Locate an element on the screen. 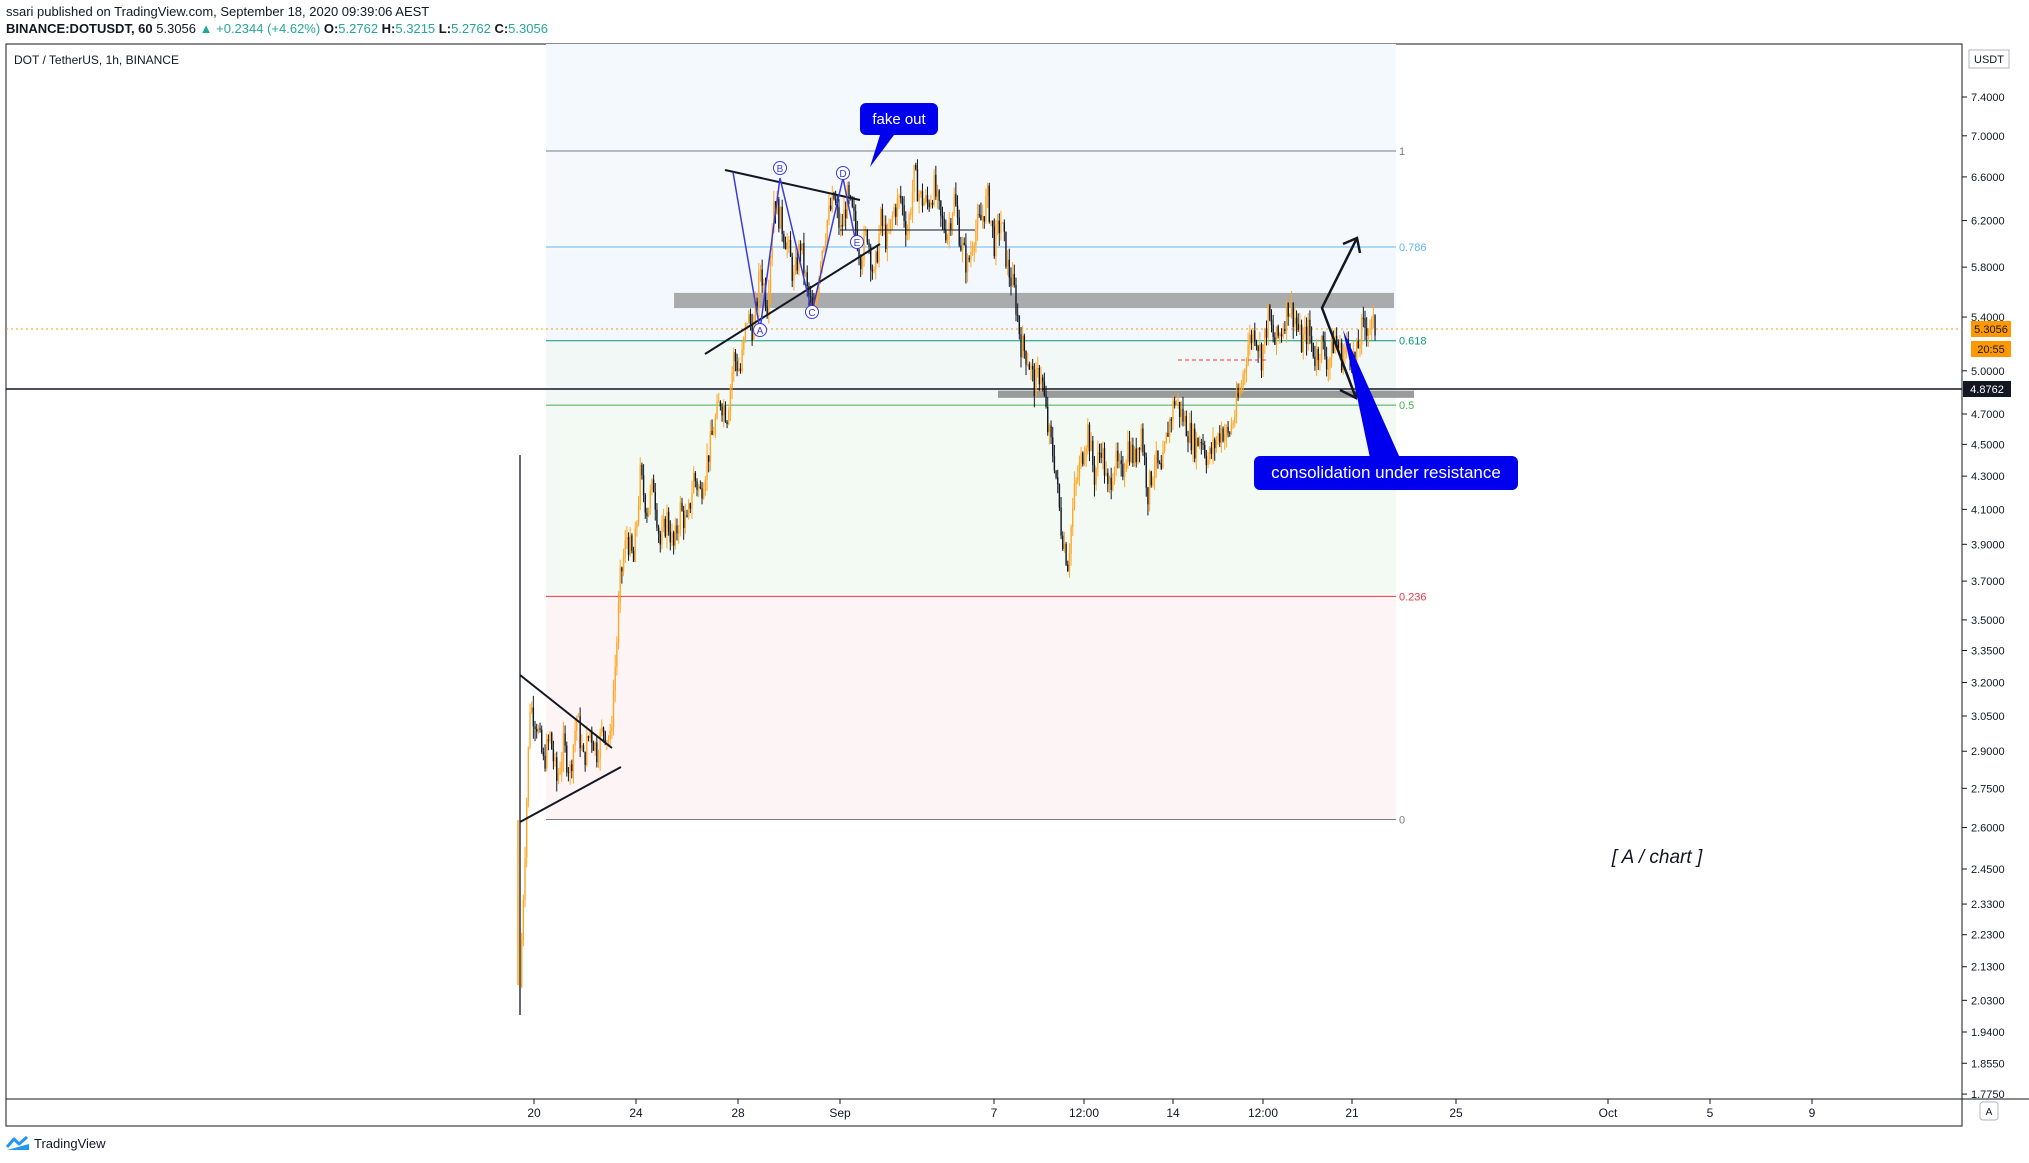 This screenshot has height=1163, width=2029. y-tick-label-23: 2.1300 is located at coordinates (1988, 968).